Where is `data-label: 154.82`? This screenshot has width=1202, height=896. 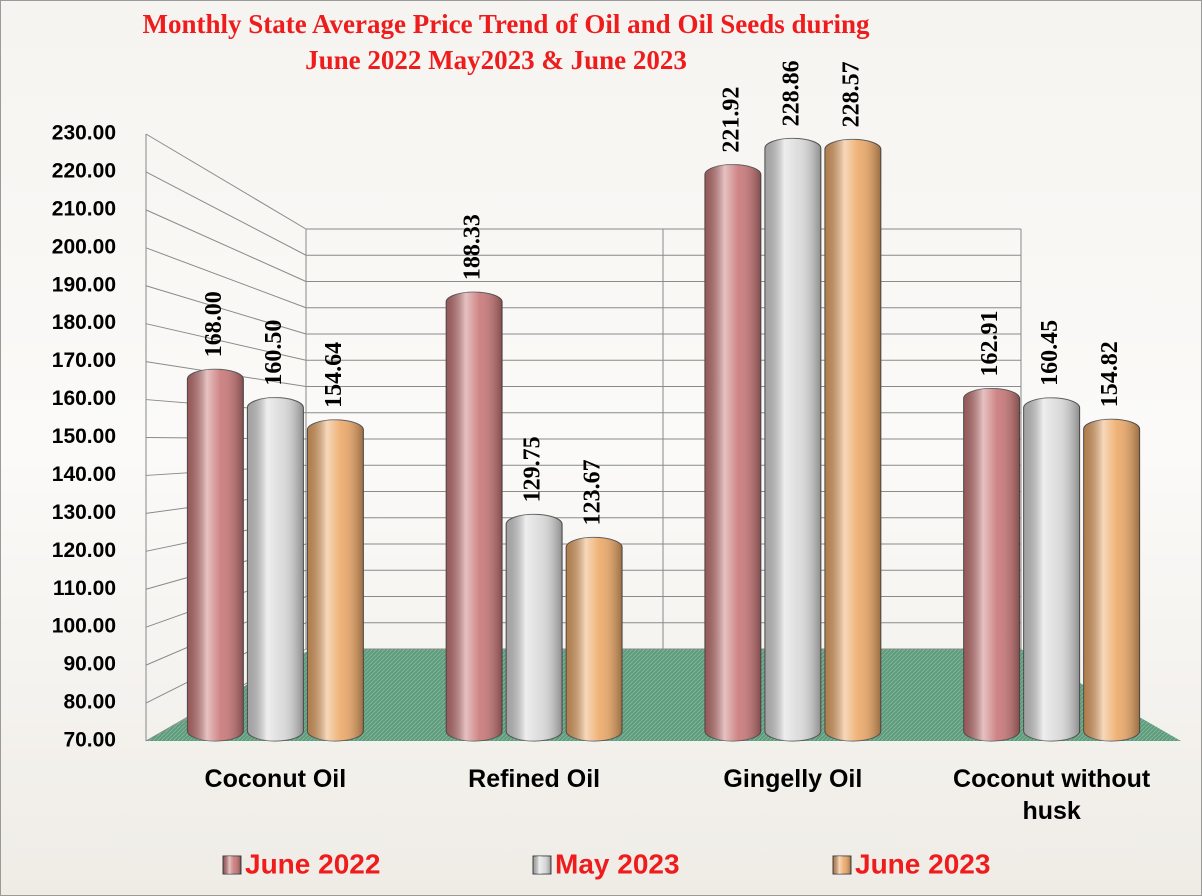 data-label: 154.82 is located at coordinates (1110, 374).